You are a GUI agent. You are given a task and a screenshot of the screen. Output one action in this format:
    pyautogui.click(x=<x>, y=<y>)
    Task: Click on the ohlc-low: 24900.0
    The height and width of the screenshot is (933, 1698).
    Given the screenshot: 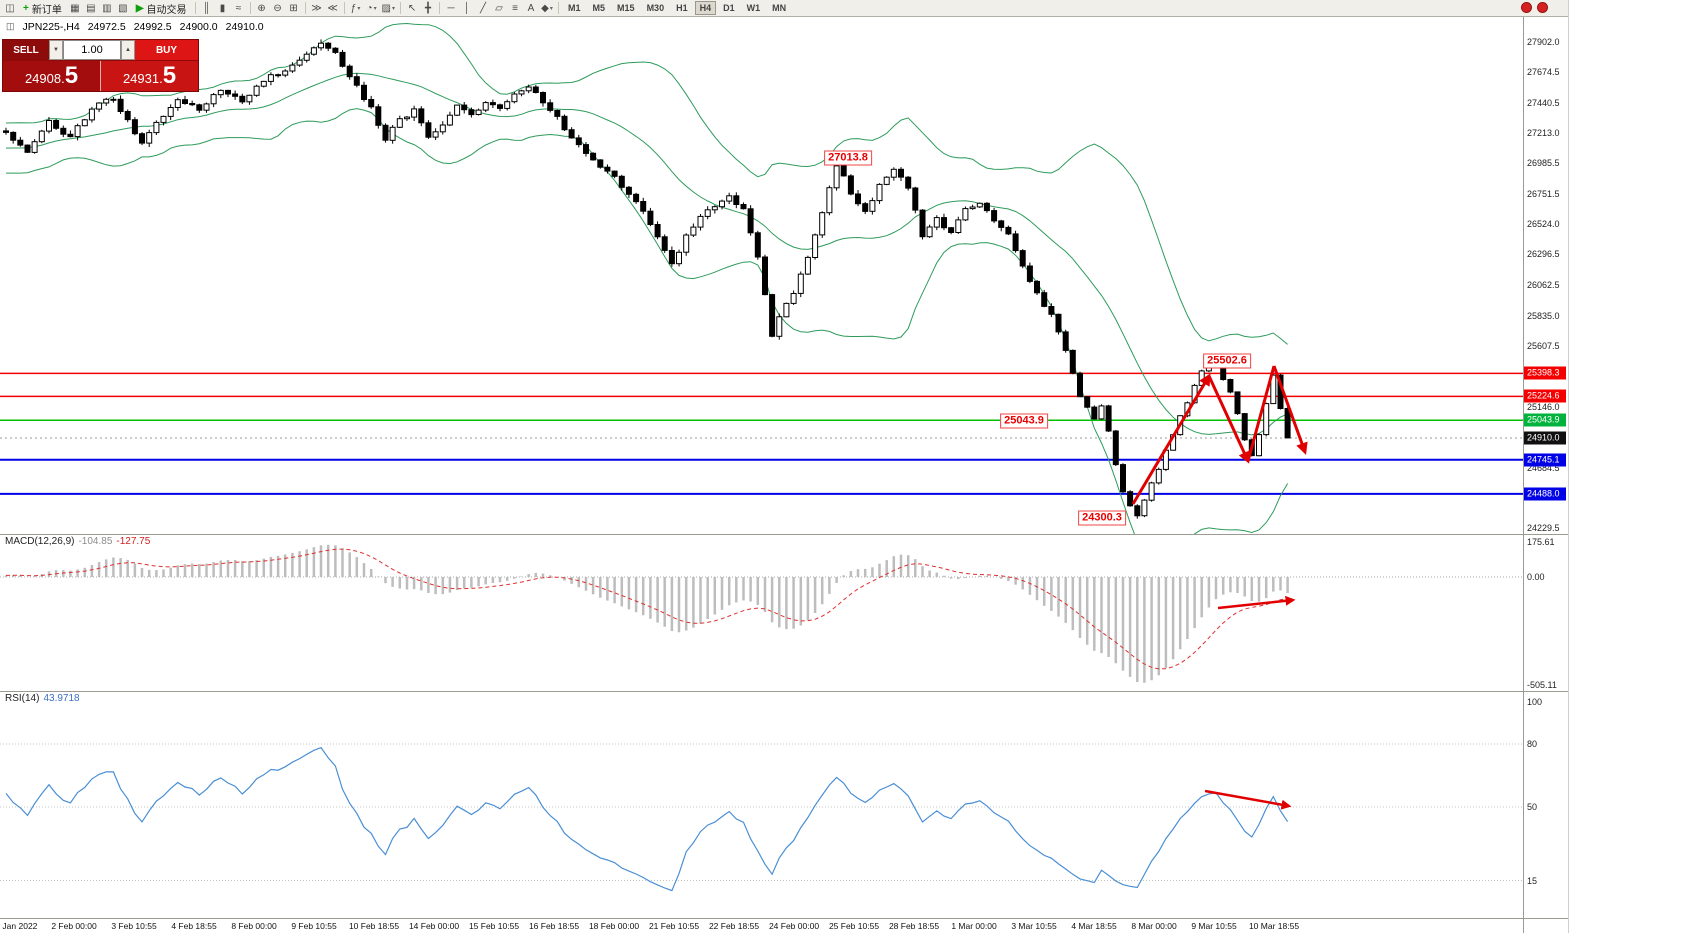 What is the action you would take?
    pyautogui.click(x=198, y=27)
    